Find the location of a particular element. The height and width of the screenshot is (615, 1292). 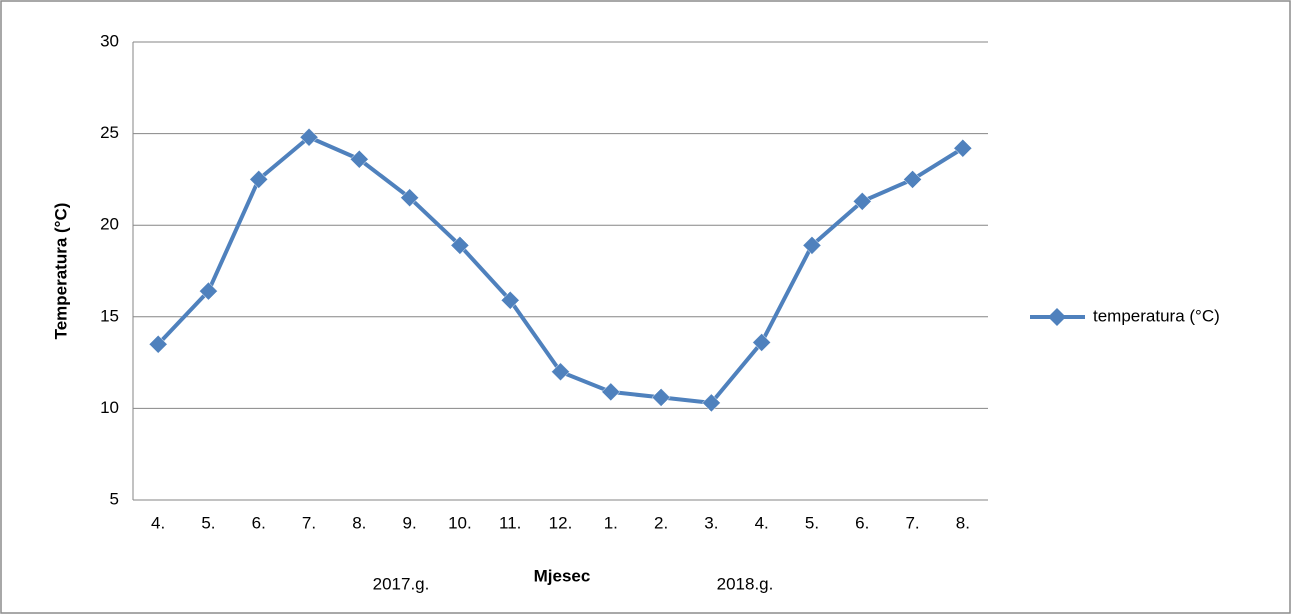

y-tick-label: 30 is located at coordinates (109, 40).